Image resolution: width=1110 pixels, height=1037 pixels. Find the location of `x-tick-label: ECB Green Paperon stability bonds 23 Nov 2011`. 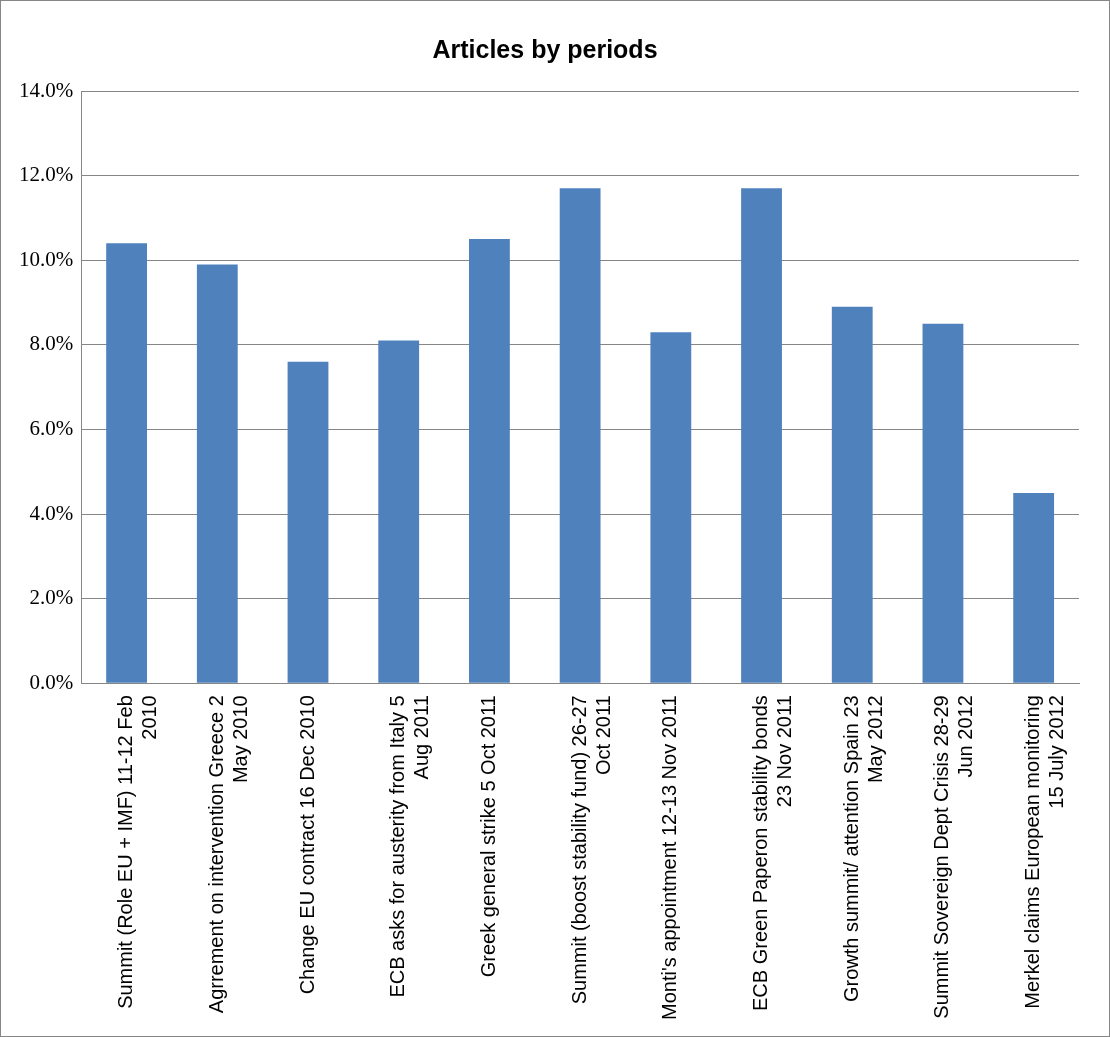

x-tick-label: ECB Green Paperon stability bonds 23 Nov 2011 is located at coordinates (772, 853).